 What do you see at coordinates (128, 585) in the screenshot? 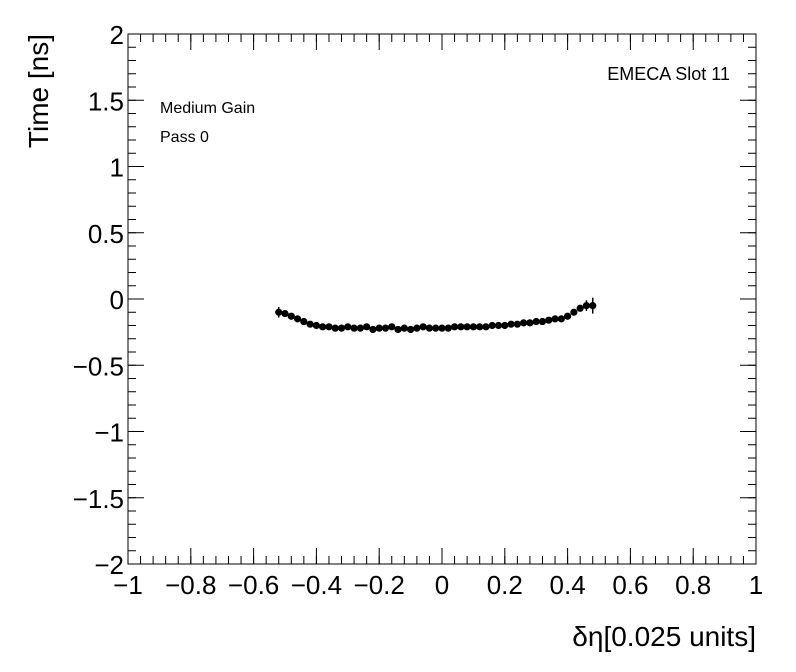
I see `x-tick-label: −1` at bounding box center [128, 585].